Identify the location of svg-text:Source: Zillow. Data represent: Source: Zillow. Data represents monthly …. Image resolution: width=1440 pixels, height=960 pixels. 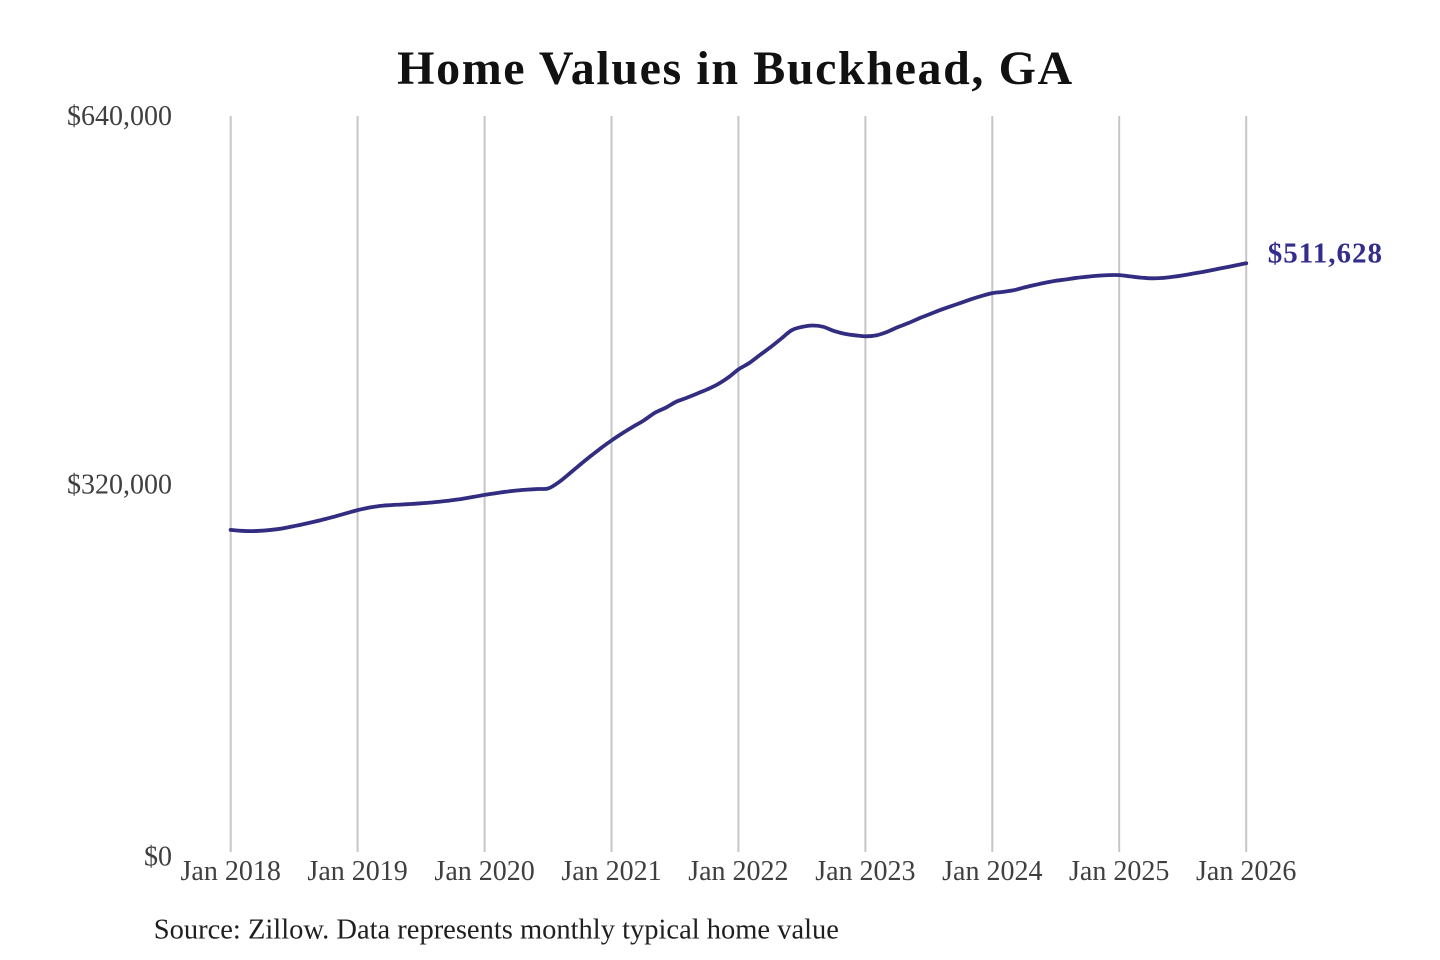
(496, 930).